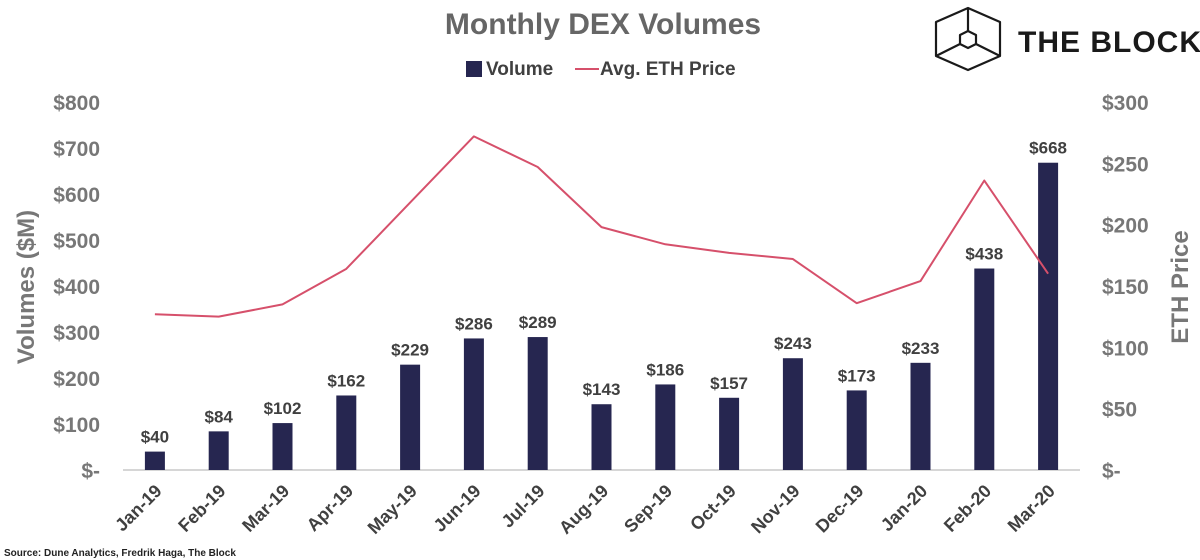  What do you see at coordinates (1111, 471) in the screenshot?
I see `y-tick-right: $-` at bounding box center [1111, 471].